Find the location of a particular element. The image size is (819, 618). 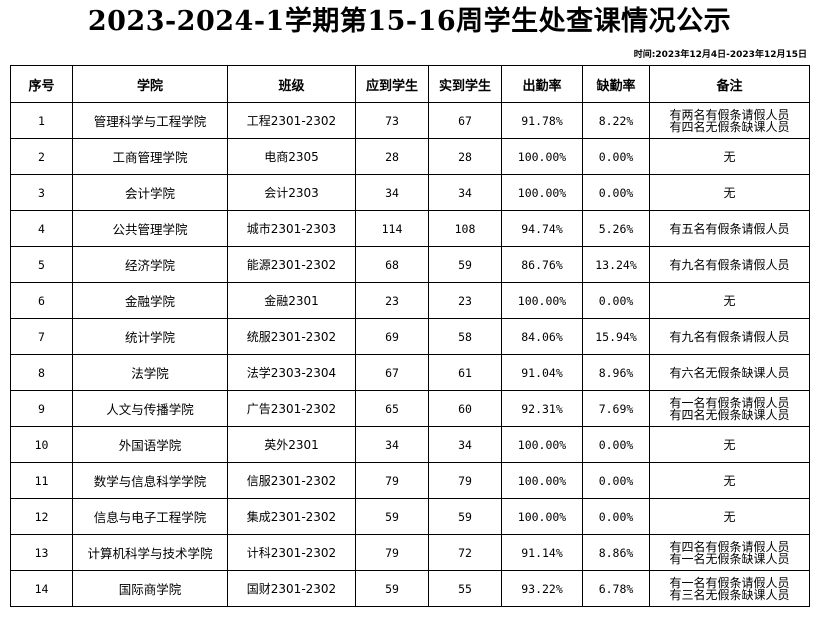

row-note: 有九名有假条请假人员 is located at coordinates (729, 336).